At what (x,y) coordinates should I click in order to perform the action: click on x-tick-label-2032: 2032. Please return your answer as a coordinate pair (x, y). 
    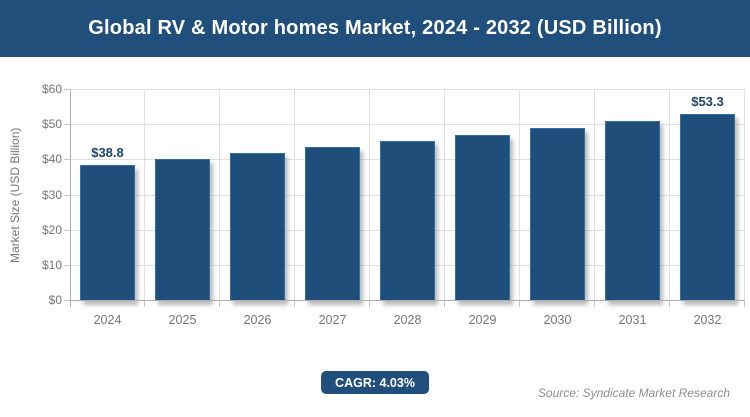
    Looking at the image, I should click on (707, 320).